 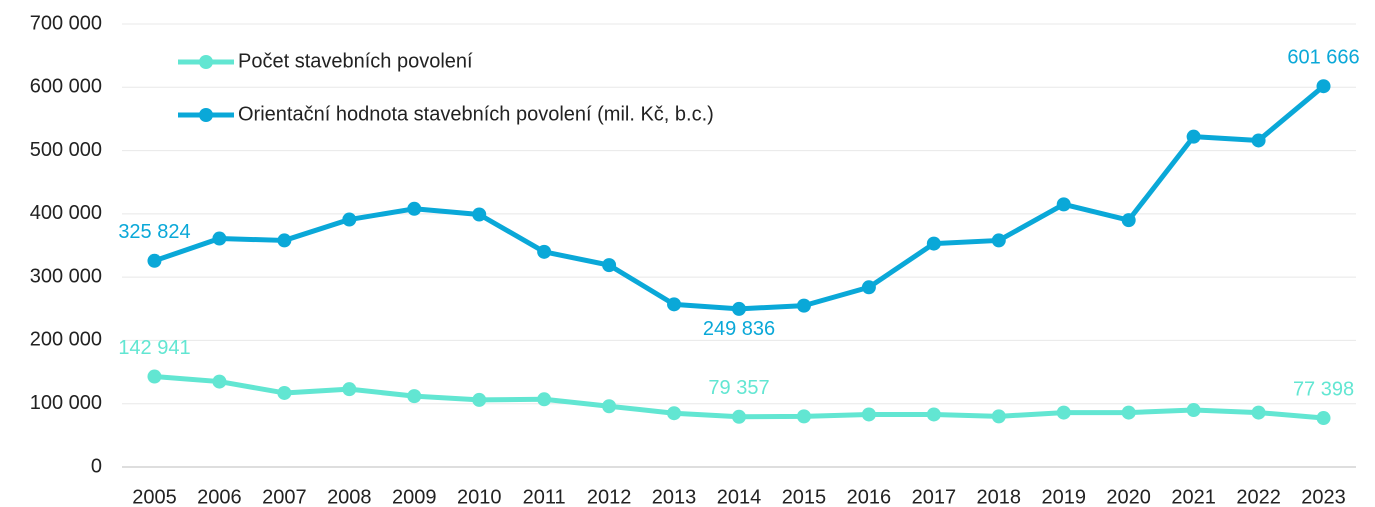 I want to click on y-tick-label: 500 000, so click(x=66, y=150).